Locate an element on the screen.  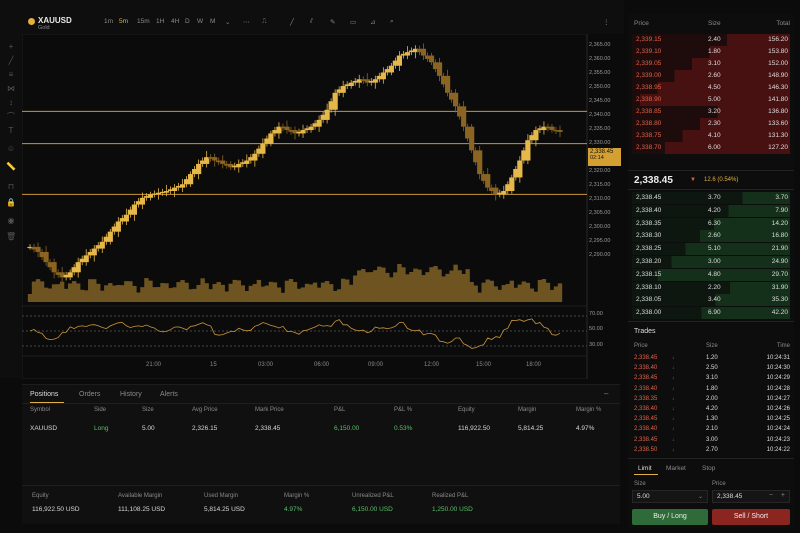
pattern-icon: ⋈ is located at coordinates (11, 88).